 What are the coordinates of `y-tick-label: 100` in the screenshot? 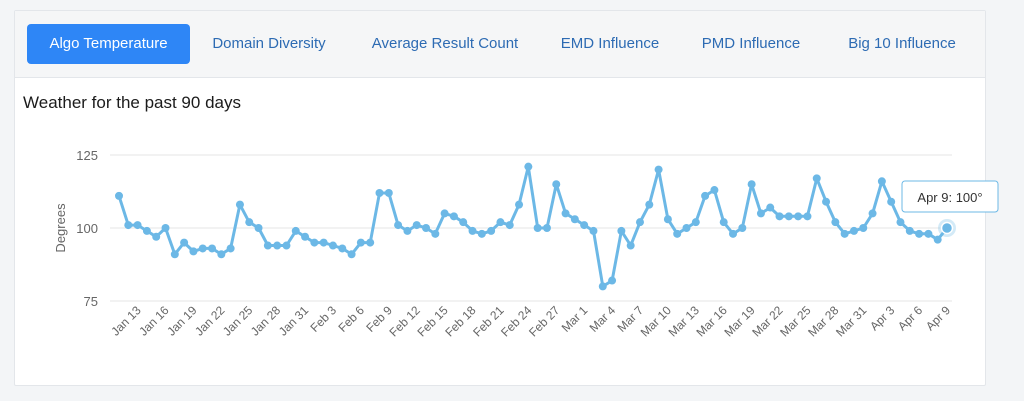 It's located at (87, 228).